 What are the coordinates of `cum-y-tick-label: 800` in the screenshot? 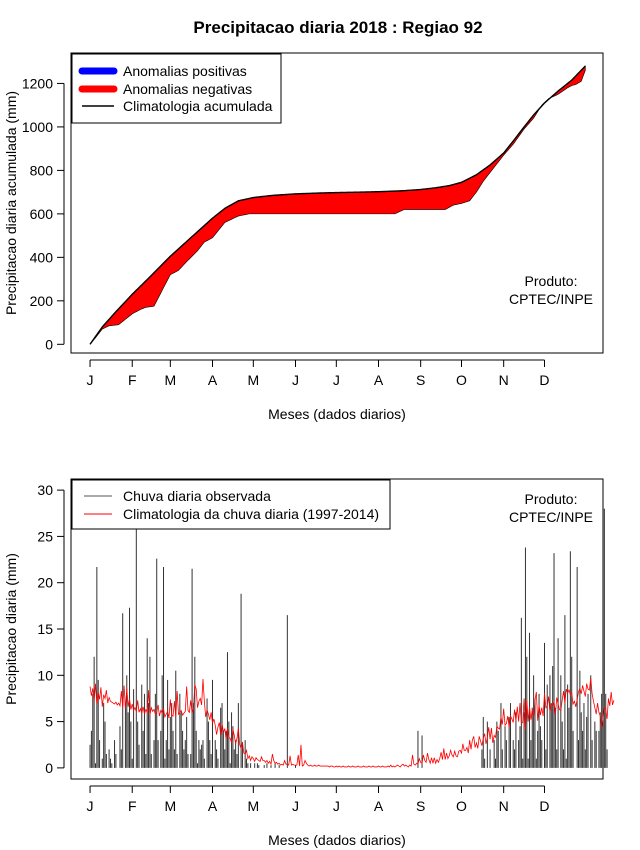 It's located at (42, 170).